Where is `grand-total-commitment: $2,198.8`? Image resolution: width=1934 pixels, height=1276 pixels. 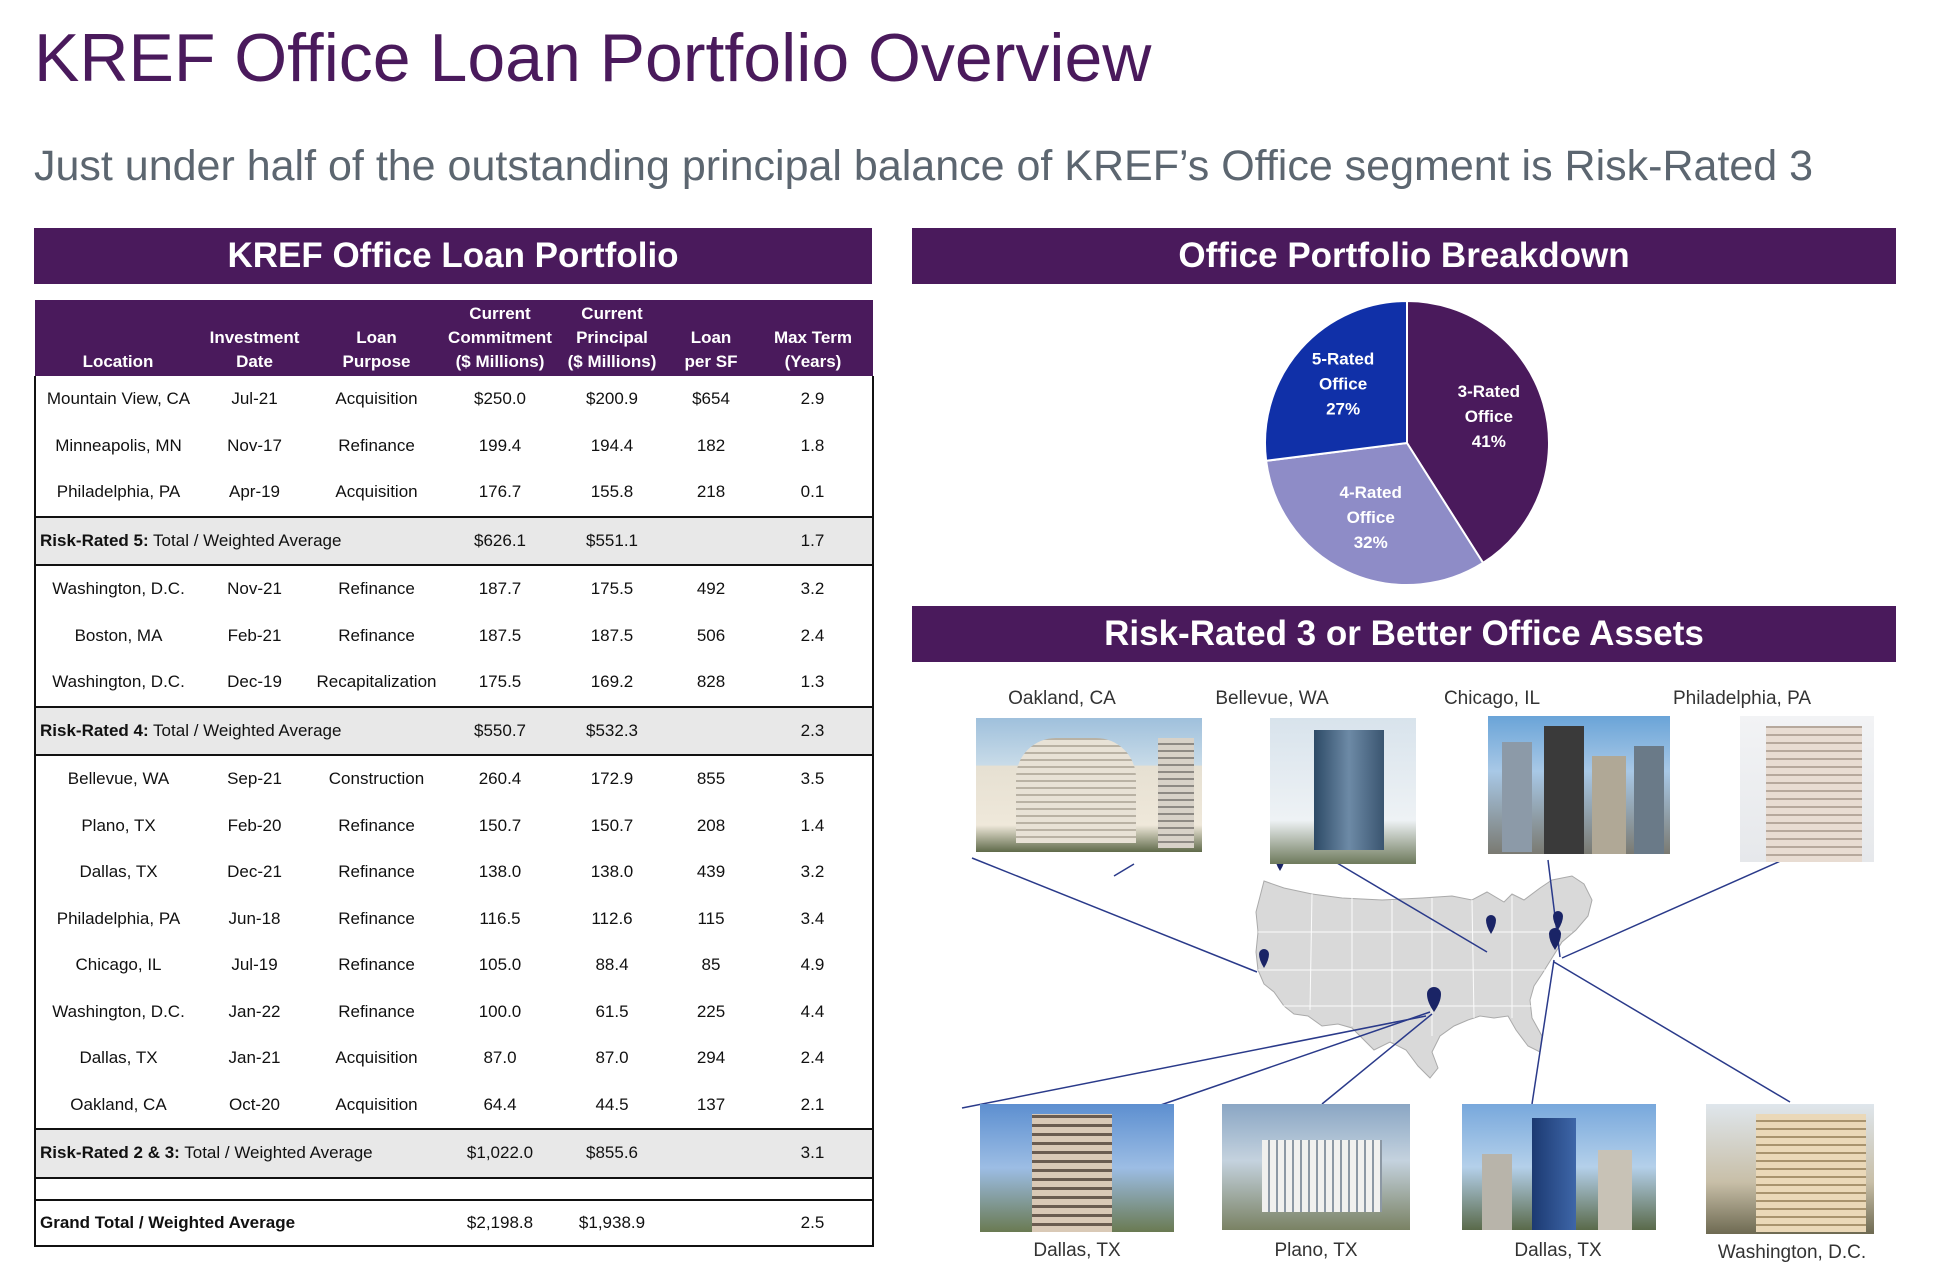
grand-total-commitment: $2,198.8 is located at coordinates (500, 1222).